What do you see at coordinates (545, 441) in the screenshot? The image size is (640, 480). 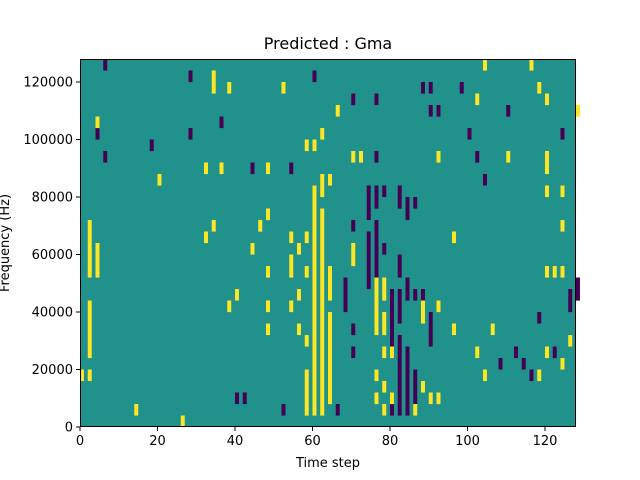 I see `x-tick-label: 120` at bounding box center [545, 441].